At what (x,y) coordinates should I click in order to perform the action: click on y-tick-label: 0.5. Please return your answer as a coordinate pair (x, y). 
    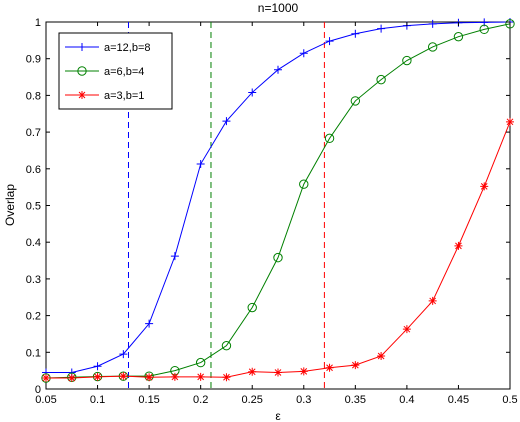
    Looking at the image, I should click on (33, 207).